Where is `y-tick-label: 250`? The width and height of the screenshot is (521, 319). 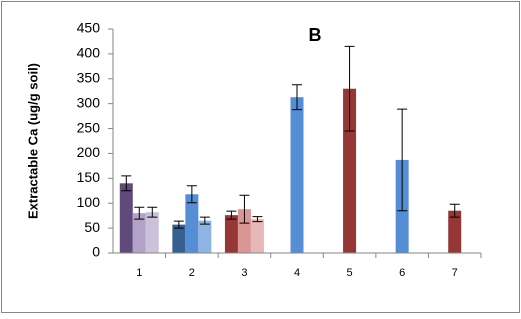 y-tick-label: 250 is located at coordinates (89, 127).